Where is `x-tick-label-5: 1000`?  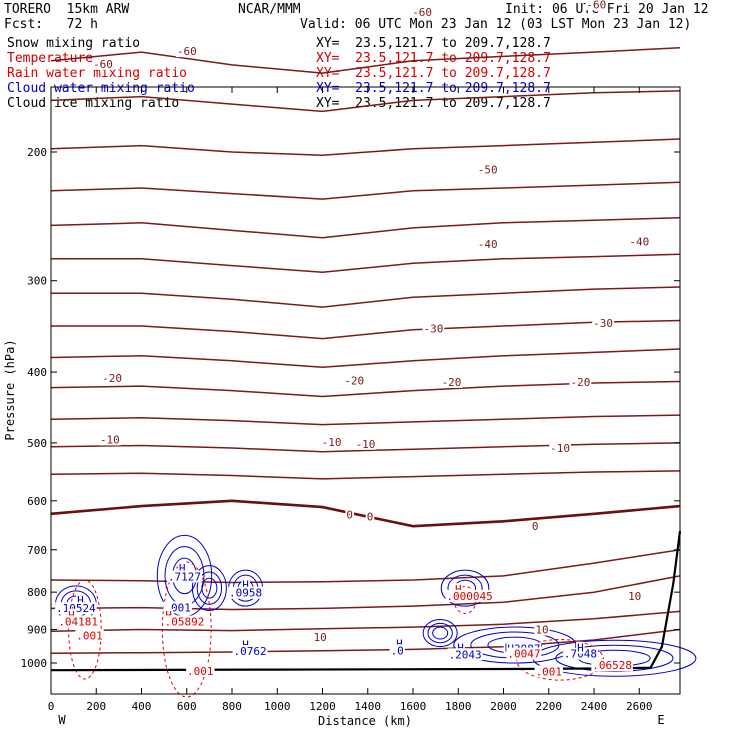 x-tick-label-5: 1000 is located at coordinates (277, 706).